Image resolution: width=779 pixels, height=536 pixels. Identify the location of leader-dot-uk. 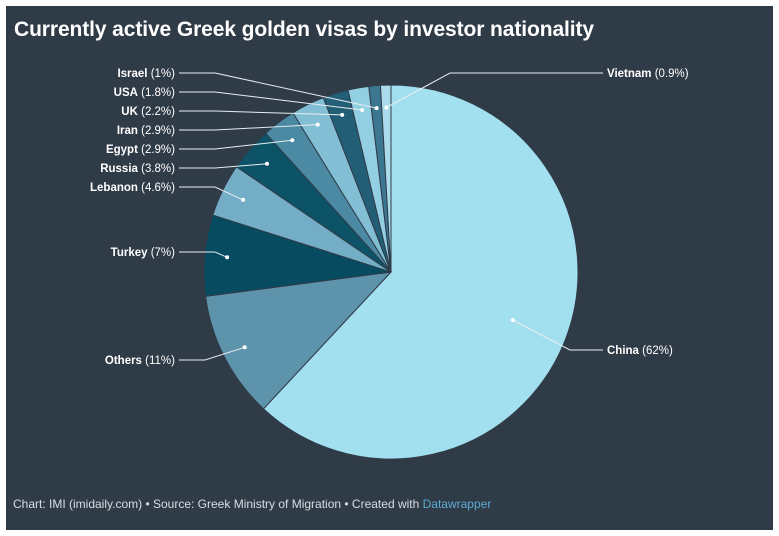
(342, 114).